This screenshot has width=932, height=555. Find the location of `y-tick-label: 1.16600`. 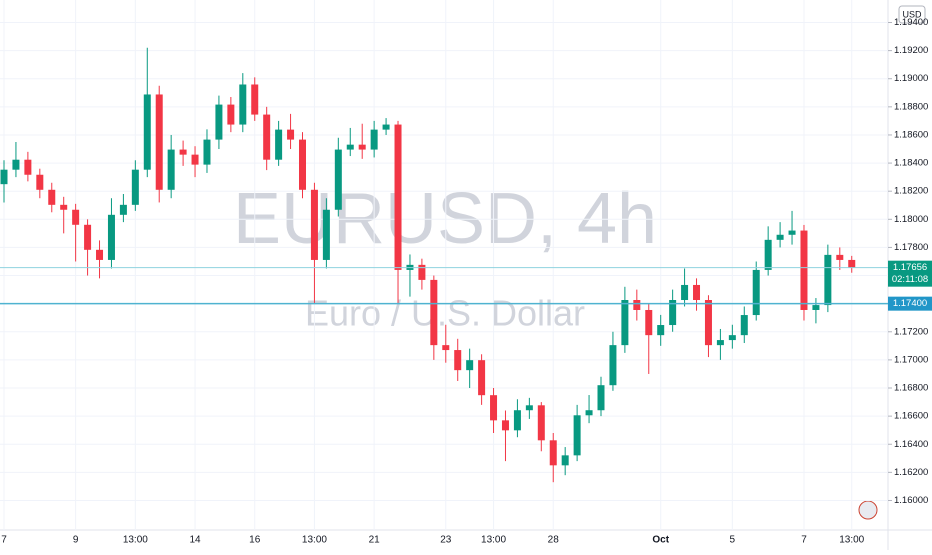

y-tick-label: 1.16600 is located at coordinates (911, 416).